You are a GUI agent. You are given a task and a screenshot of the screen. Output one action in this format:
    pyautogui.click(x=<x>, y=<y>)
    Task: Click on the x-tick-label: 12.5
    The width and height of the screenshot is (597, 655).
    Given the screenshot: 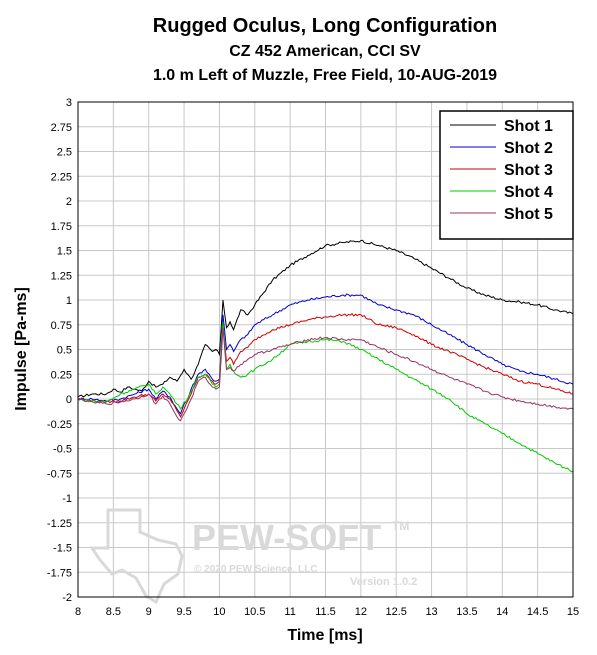 What is the action you would take?
    pyautogui.click(x=396, y=612)
    